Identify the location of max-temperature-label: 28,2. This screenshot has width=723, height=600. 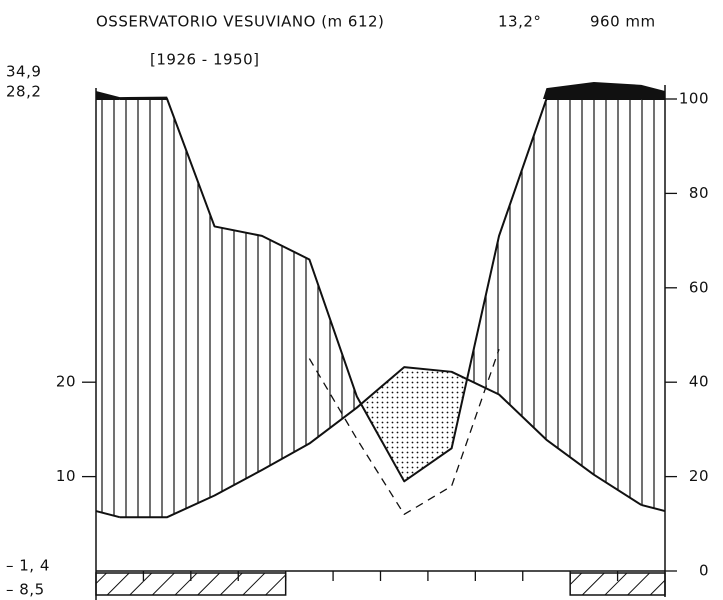
(23, 92).